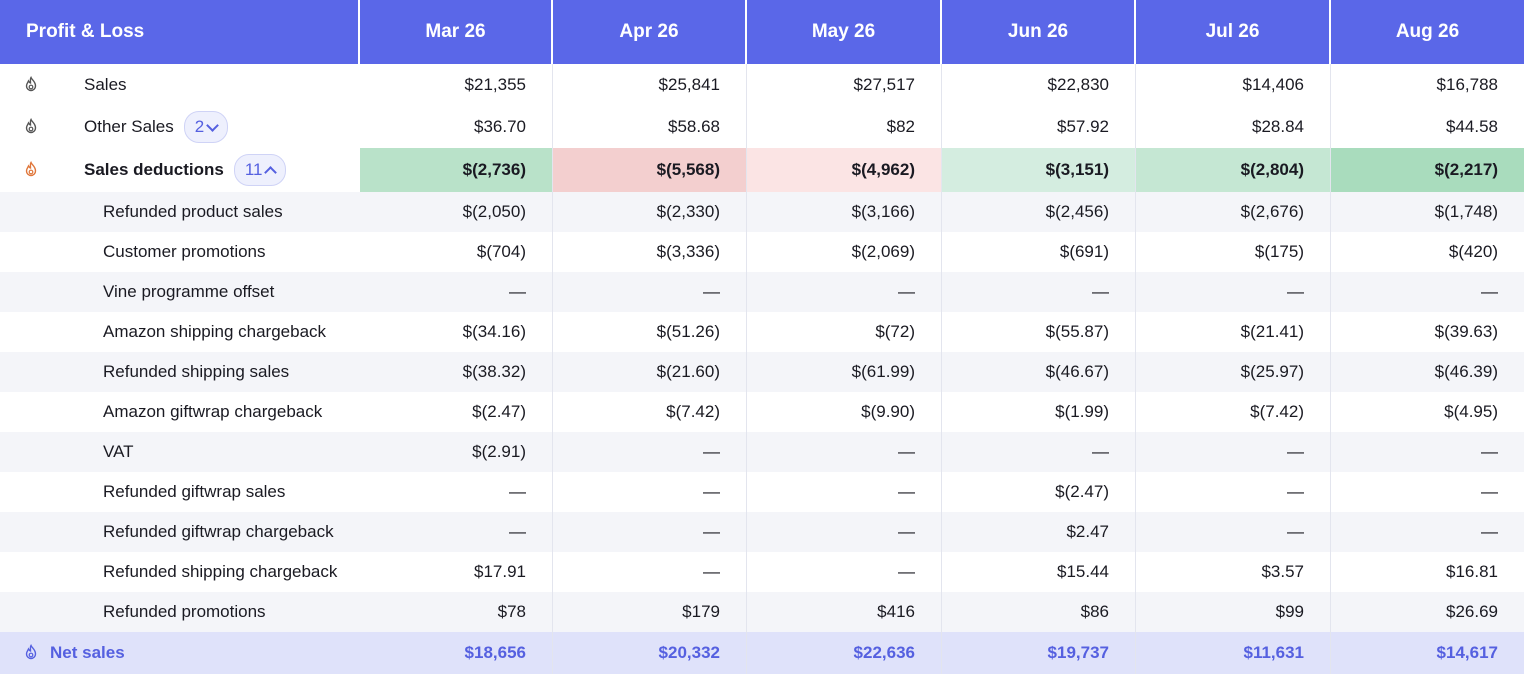 This screenshot has width=1524, height=674. Describe the element at coordinates (650, 85) in the screenshot. I see `value-cell: $25,841` at that location.